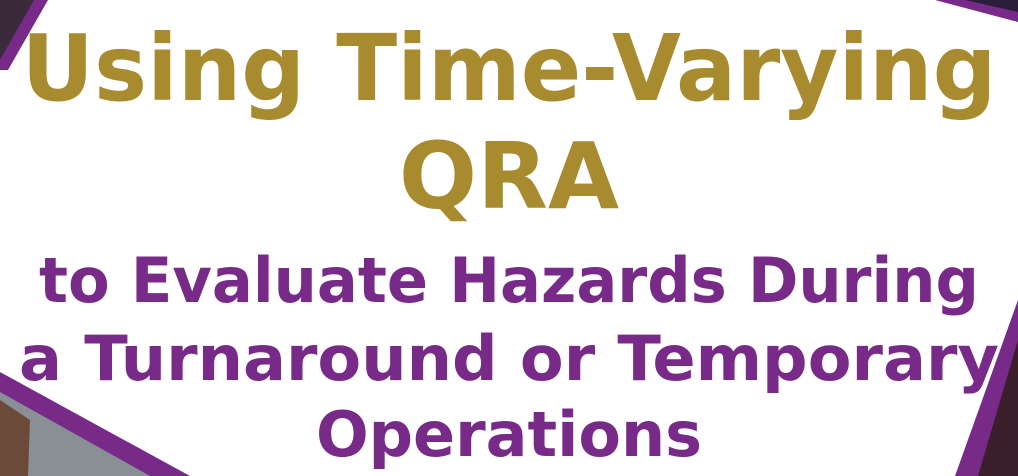 Image resolution: width=1018 pixels, height=476 pixels. I want to click on subtitle-line: a Turnaround or Temporary, so click(509, 358).